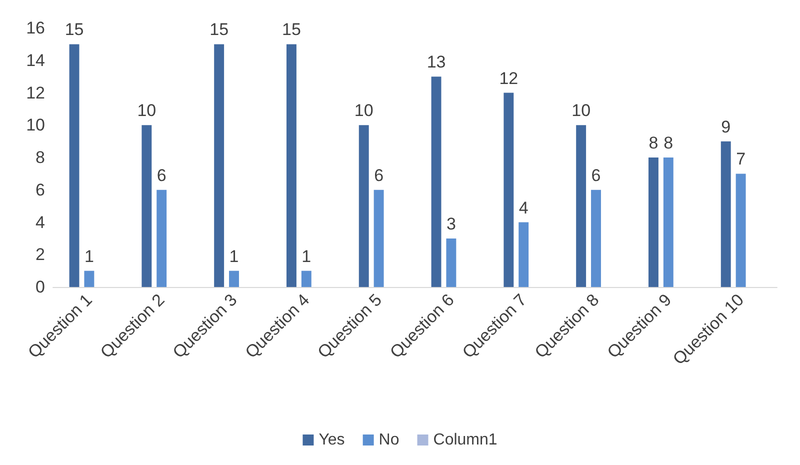 This screenshot has height=465, width=800. Describe the element at coordinates (40, 190) in the screenshot. I see `y-tick-label: 6` at that location.